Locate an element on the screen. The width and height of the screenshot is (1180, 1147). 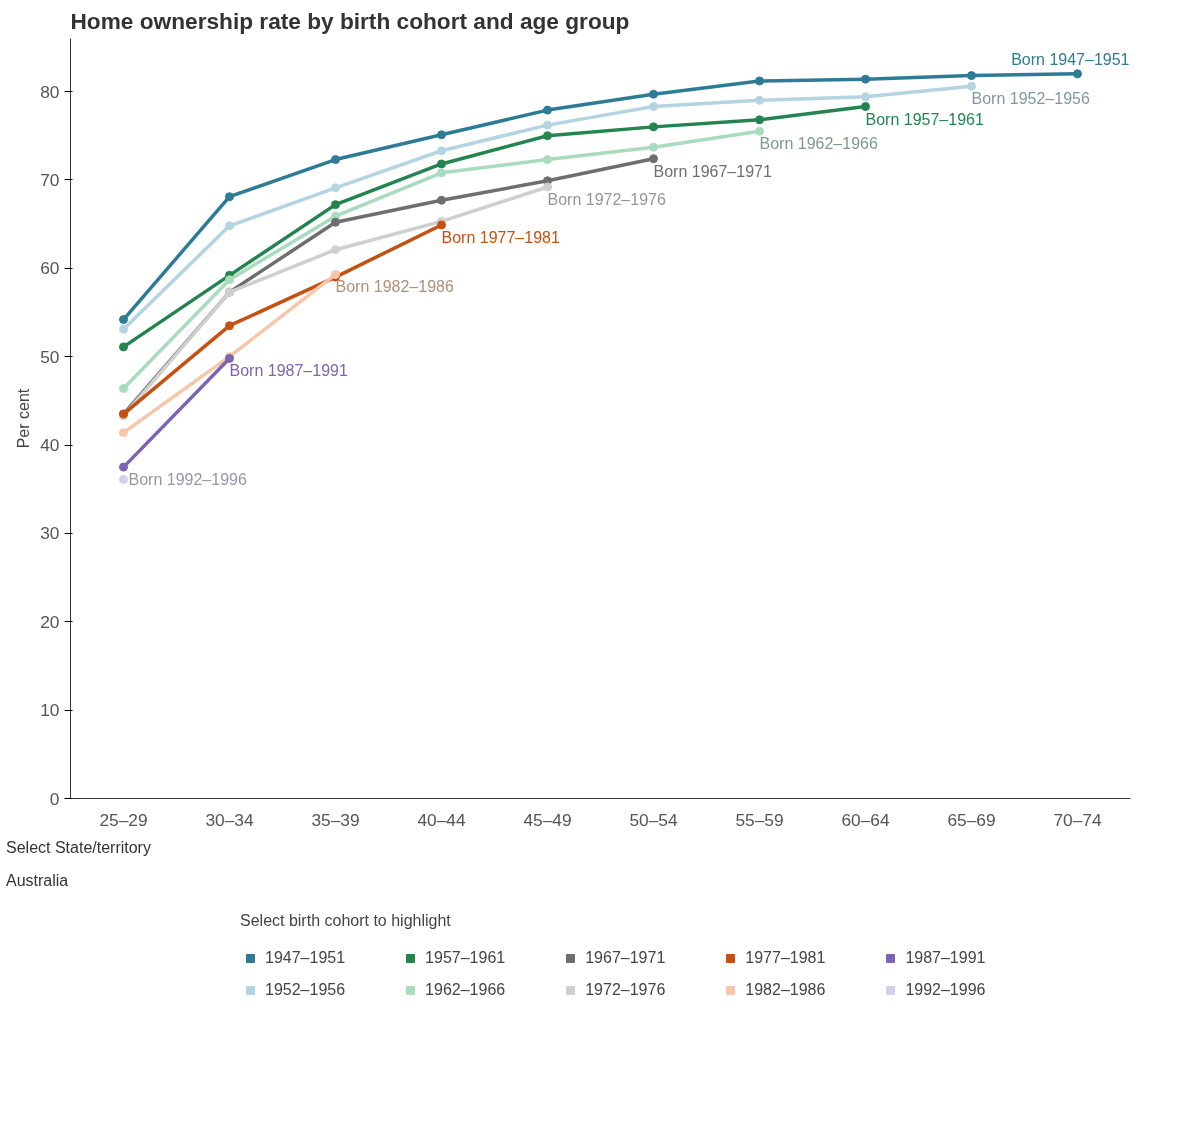
annotation: Born 1992–1996 is located at coordinates (187, 479).